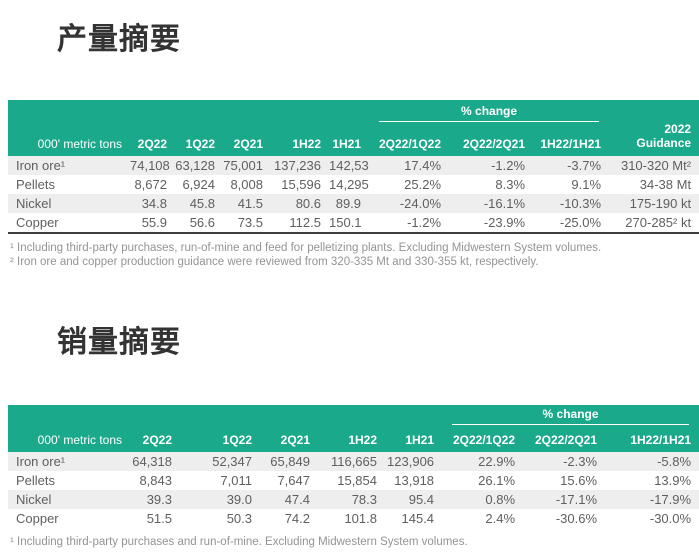 This screenshot has height=558, width=699. Describe the element at coordinates (579, 480) in the screenshot. I see `table-cell: 15.6%` at that location.